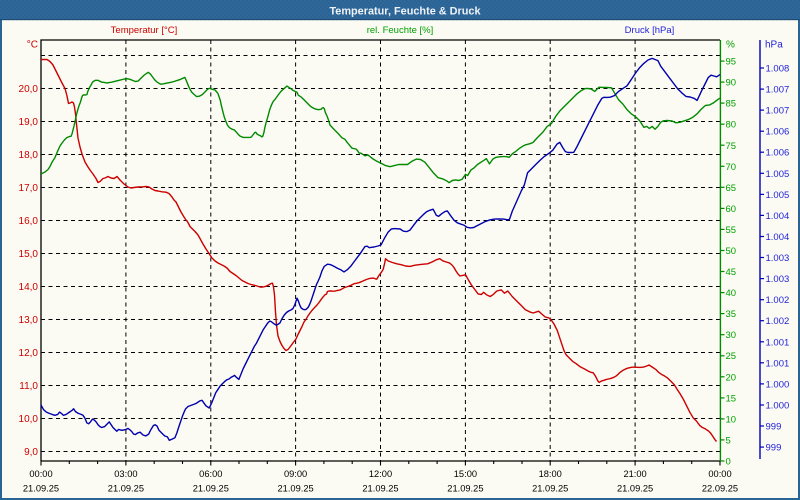  Describe the element at coordinates (720, 489) in the screenshot. I see `svg-text: 22.09.25` at that location.